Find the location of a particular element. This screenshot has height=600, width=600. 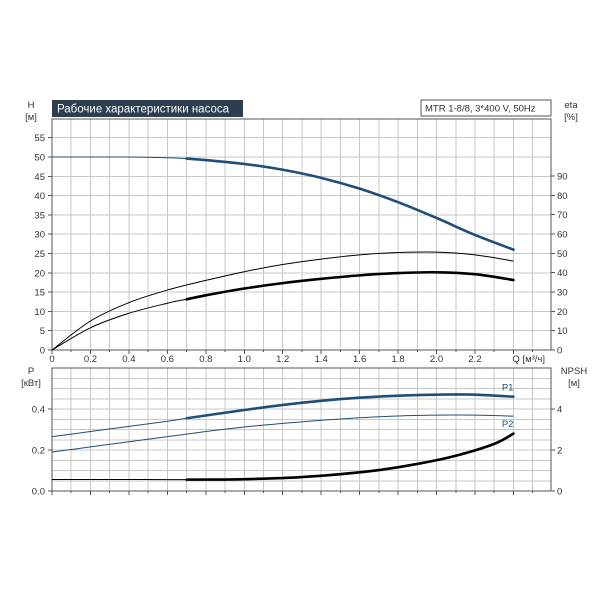

power-p1-curve-thin is located at coordinates (119, 427).